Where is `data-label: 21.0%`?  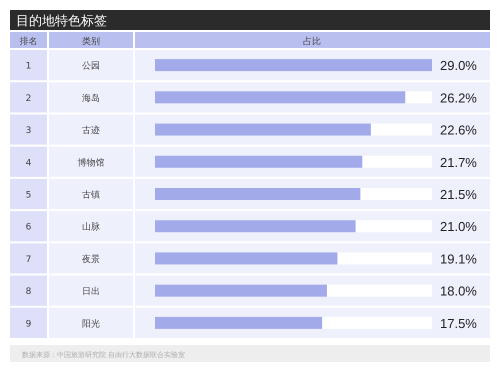
data-label: 21.0% is located at coordinates (459, 226).